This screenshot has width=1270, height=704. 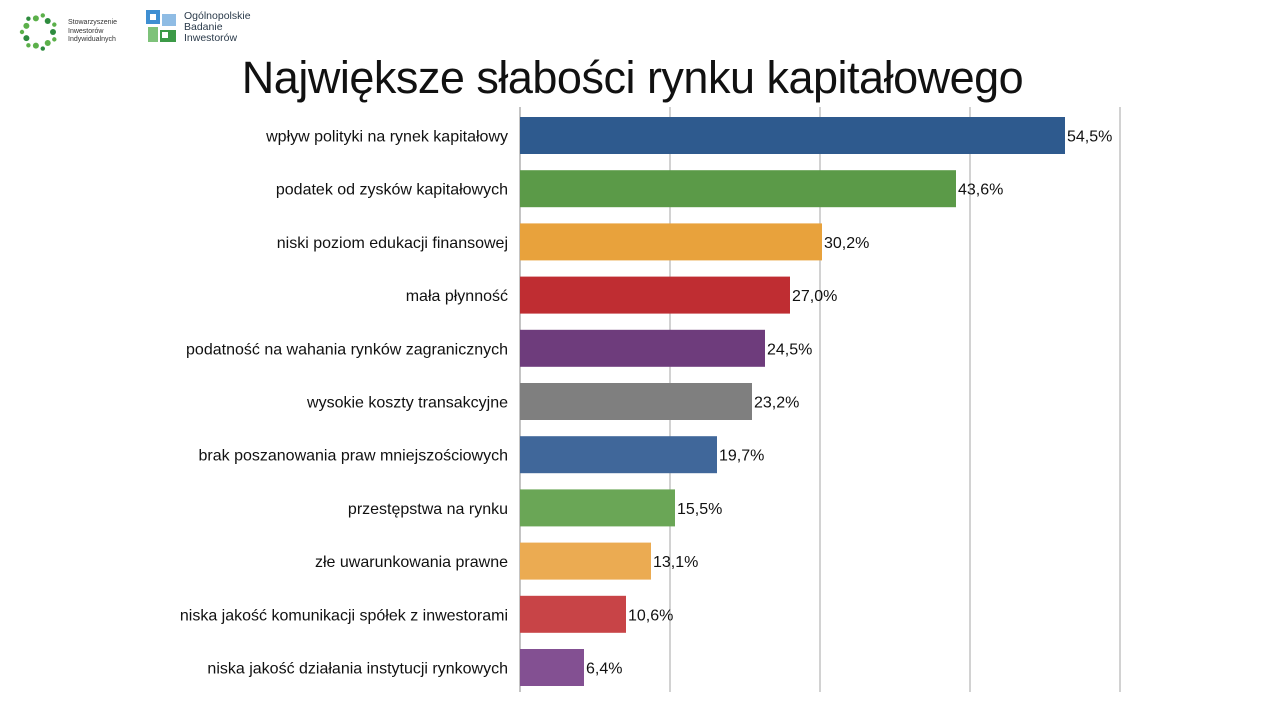 I want to click on category-label: niski poziom edukacji finansowej, so click(x=392, y=243).